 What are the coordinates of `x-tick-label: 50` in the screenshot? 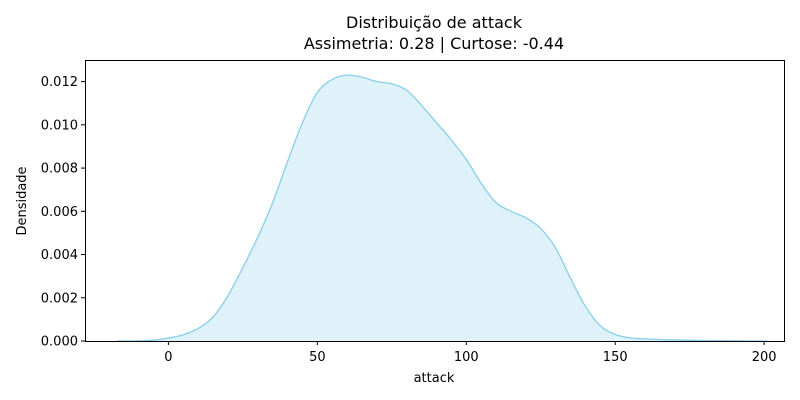 It's located at (317, 357).